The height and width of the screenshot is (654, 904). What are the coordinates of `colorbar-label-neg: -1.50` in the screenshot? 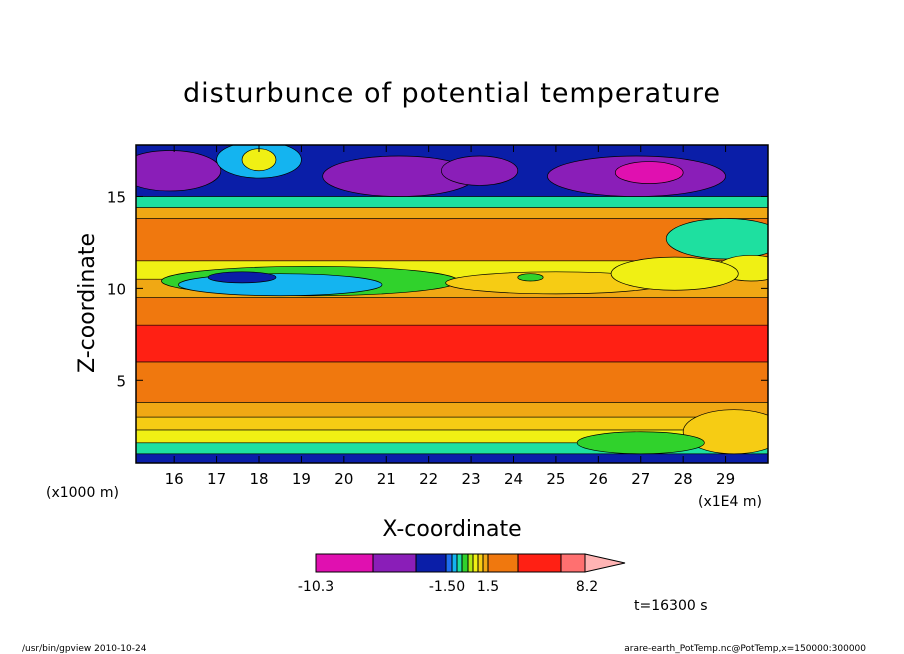 It's located at (447, 587).